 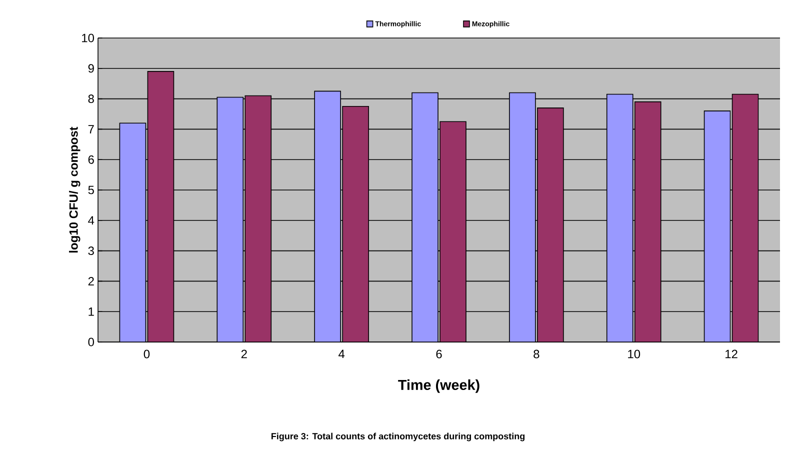 What do you see at coordinates (732, 354) in the screenshot?
I see `x-tick-label: 12` at bounding box center [732, 354].